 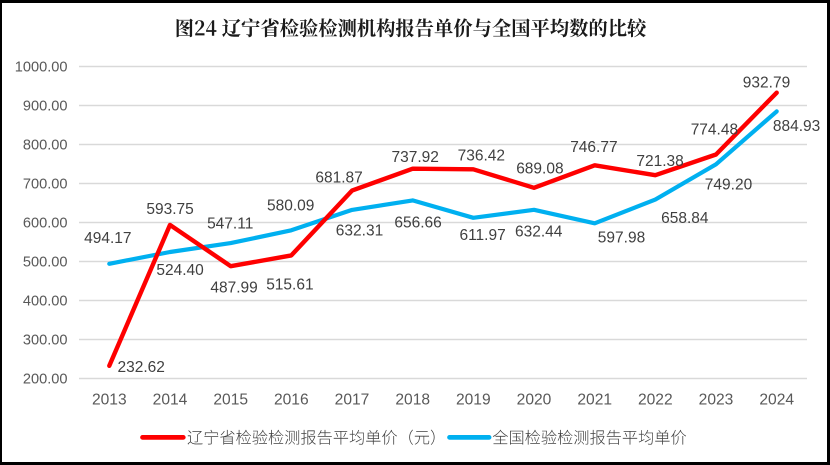 I want to click on svg-text: 749.20, so click(x=729, y=184).